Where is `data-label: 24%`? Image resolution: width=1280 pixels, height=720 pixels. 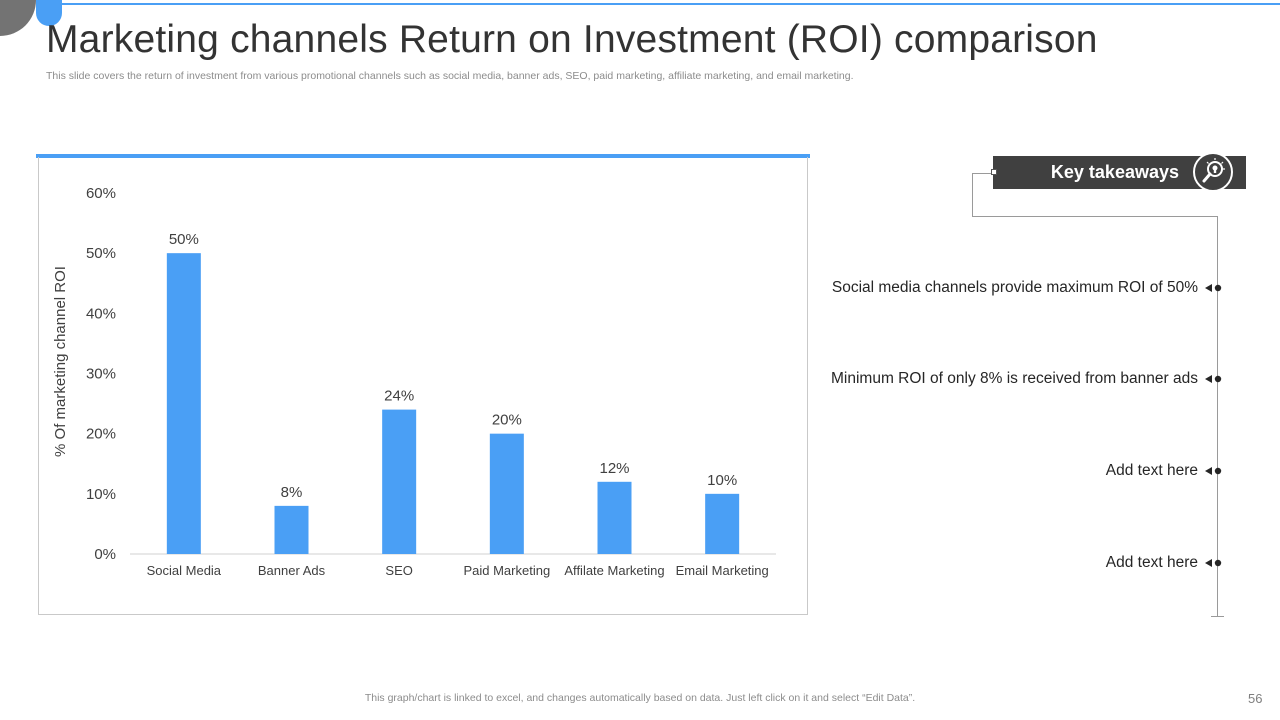 data-label: 24% is located at coordinates (399, 396).